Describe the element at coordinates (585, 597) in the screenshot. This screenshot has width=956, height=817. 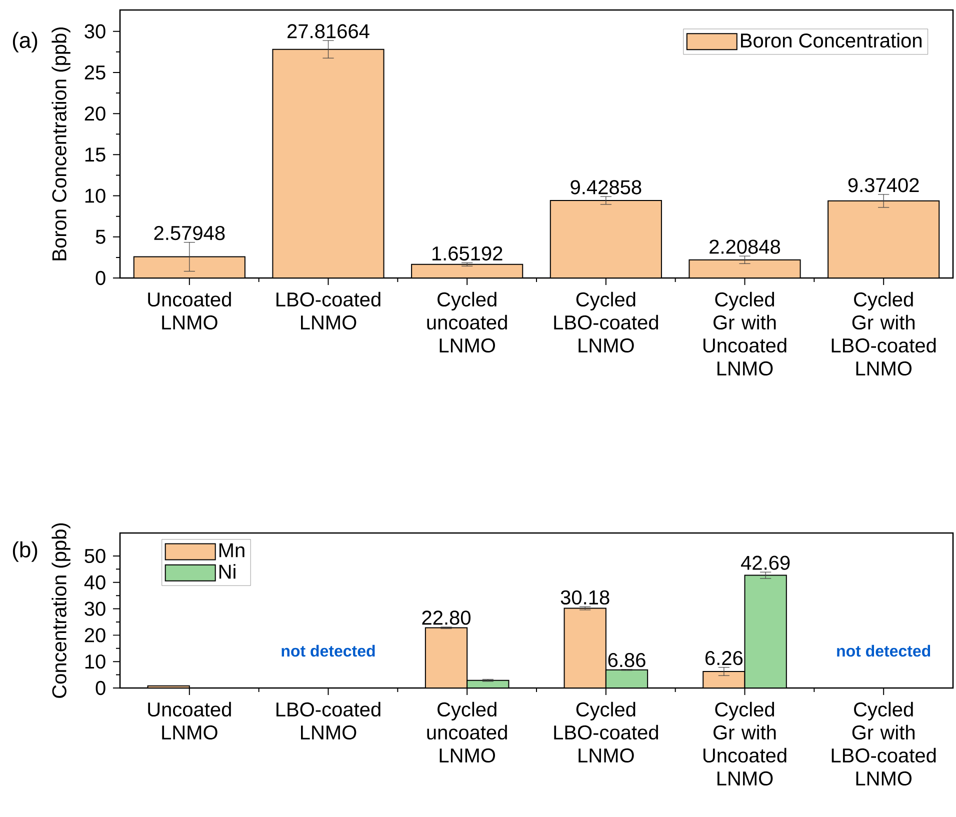
I see `data-label: 30.18` at that location.